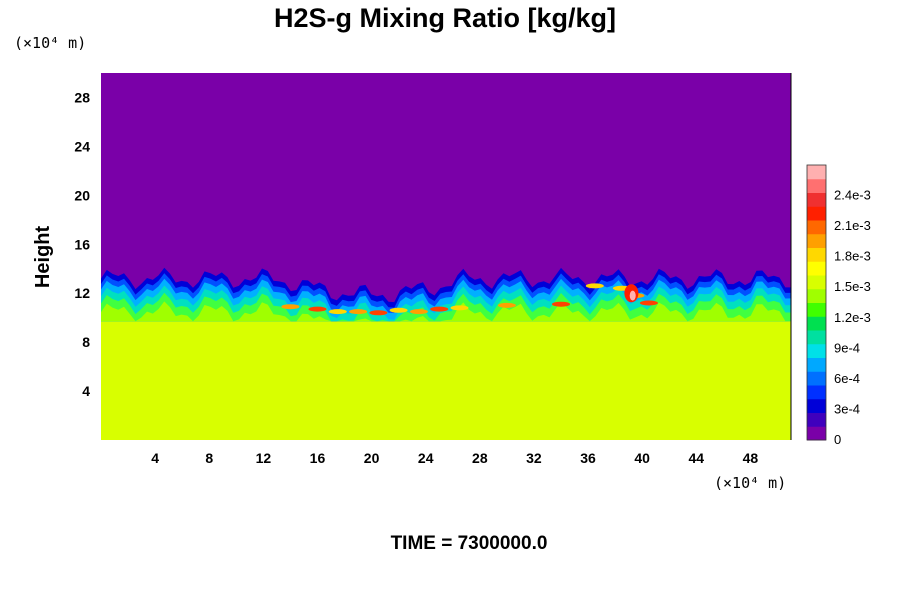 The image size is (900, 600). I want to click on y-tick-label: 24, so click(82, 146).